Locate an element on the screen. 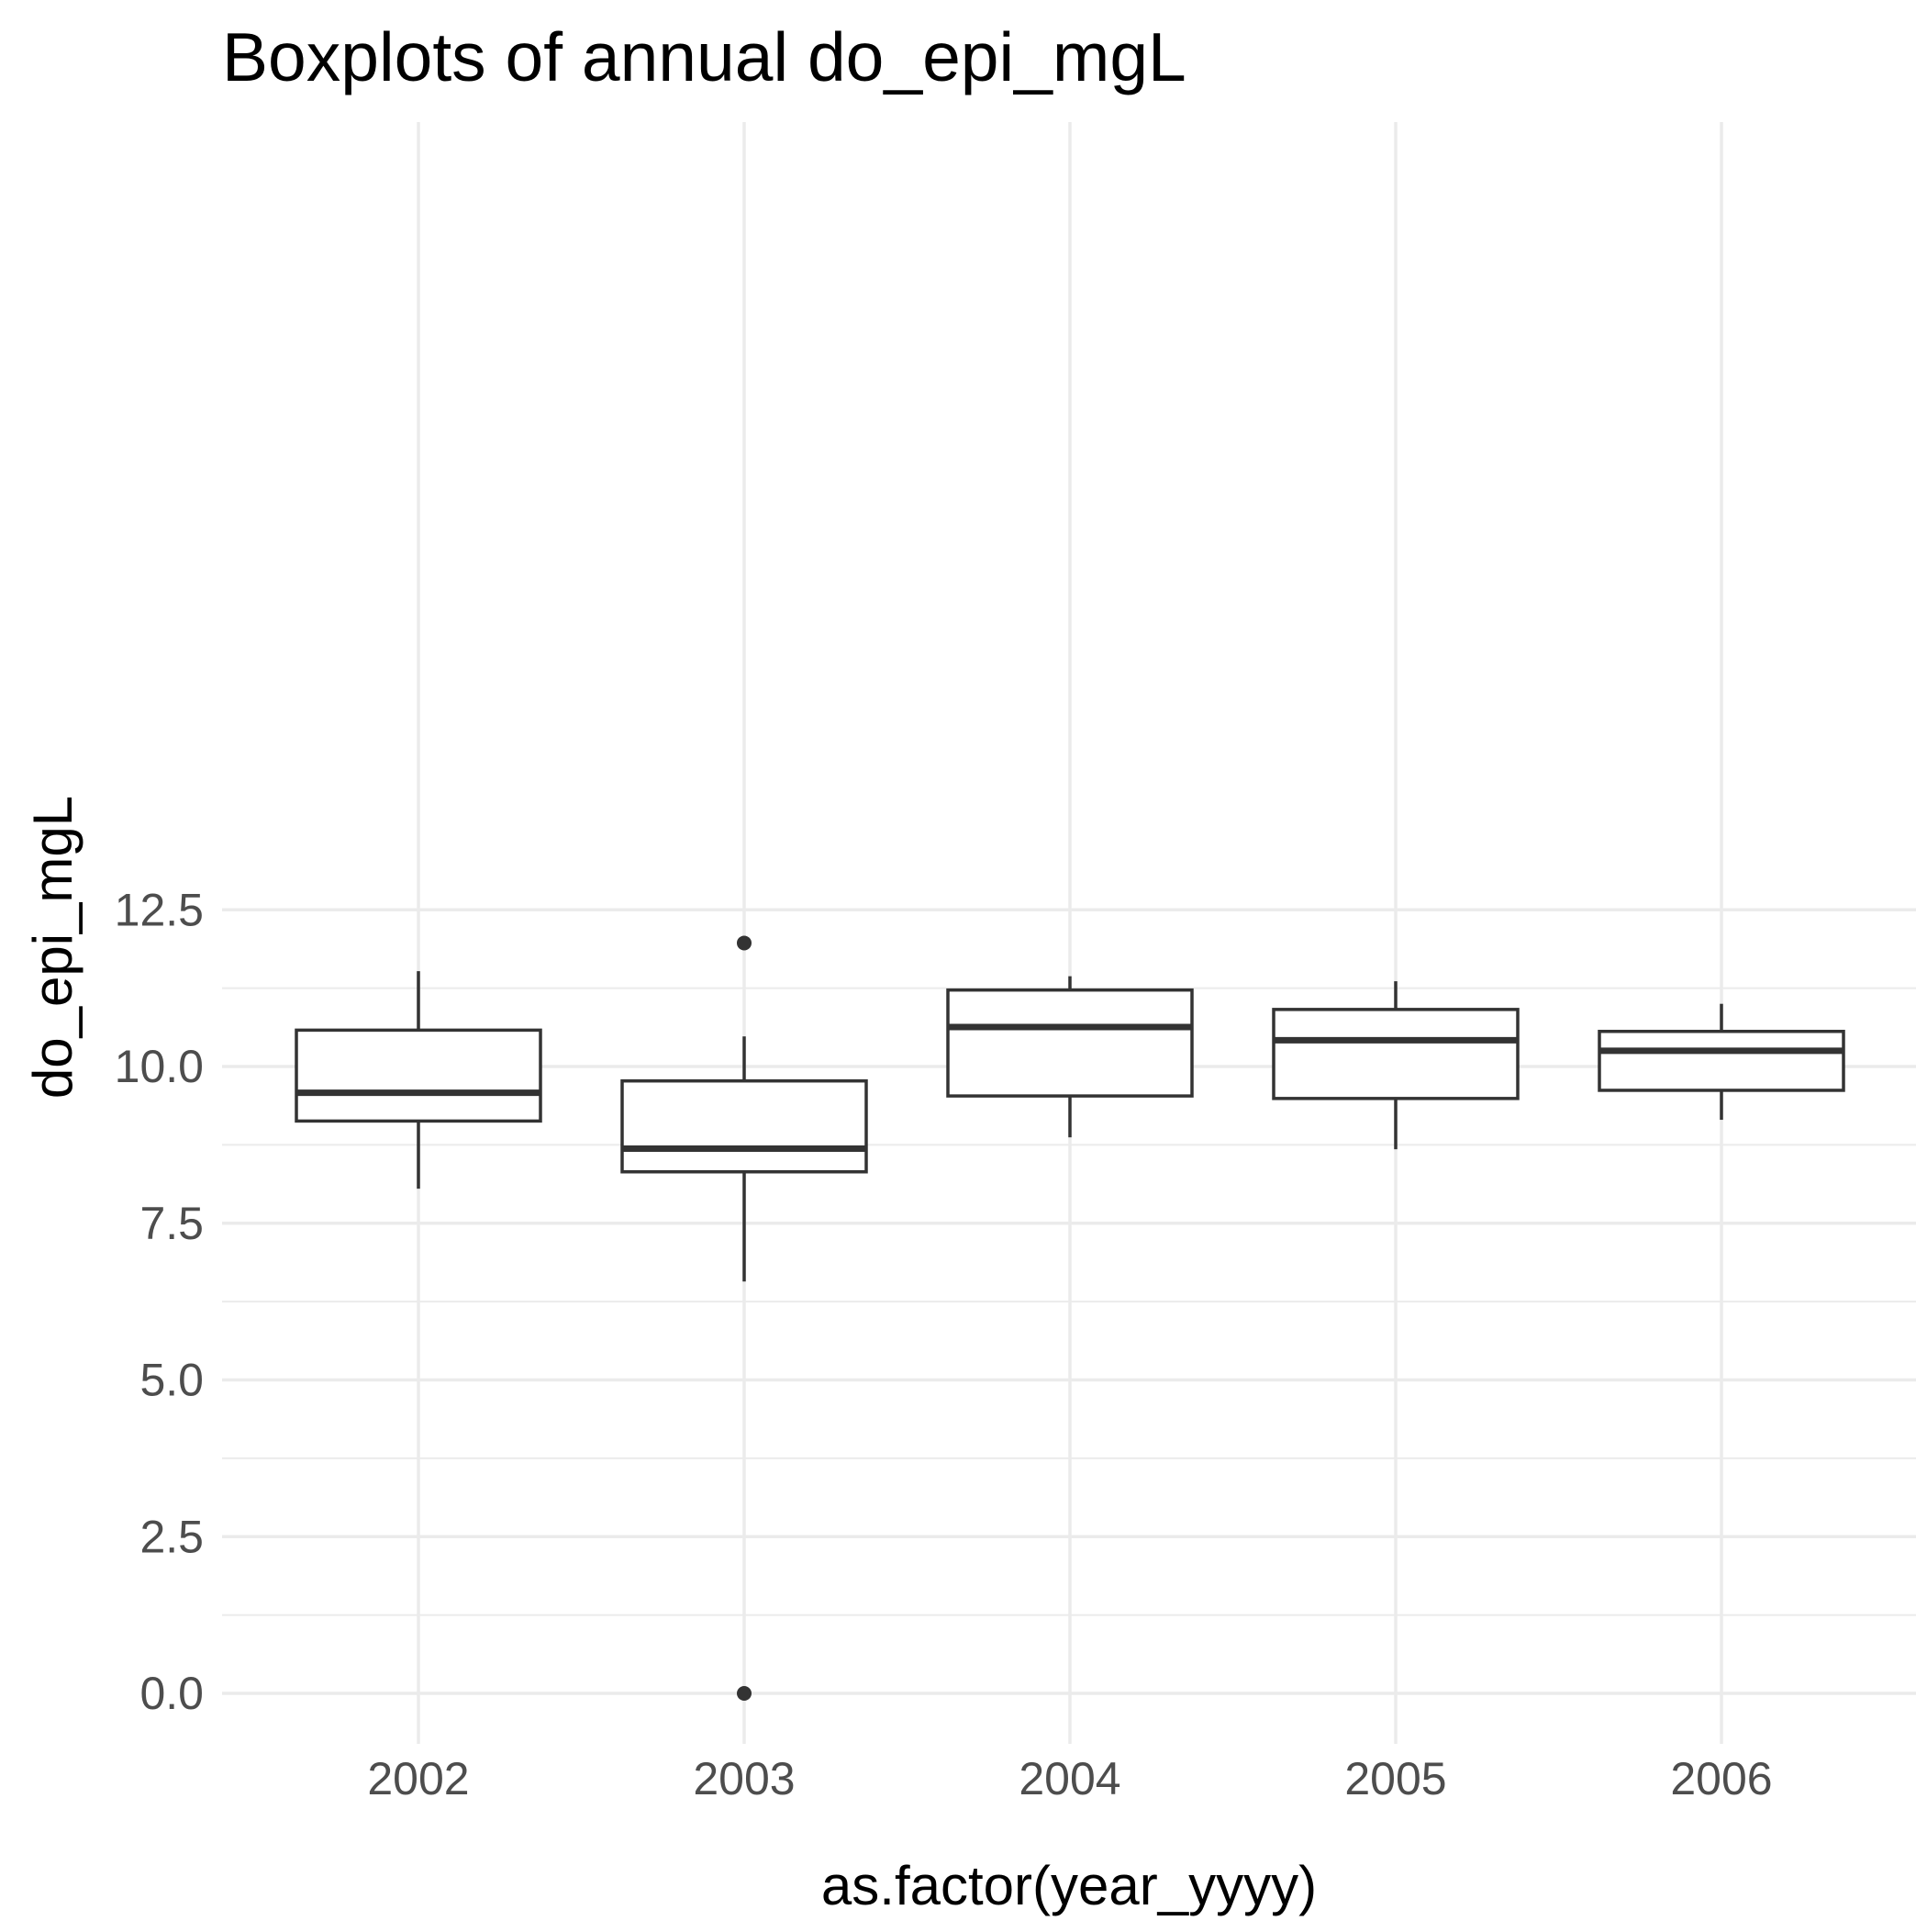 Image resolution: width=1927 pixels, height=1932 pixels. y-tick-label: 7.5 is located at coordinates (171, 1223).